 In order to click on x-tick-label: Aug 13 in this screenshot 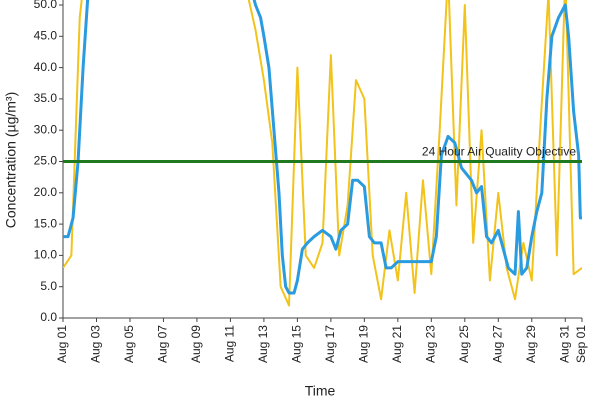, I will do `click(263, 344)`.